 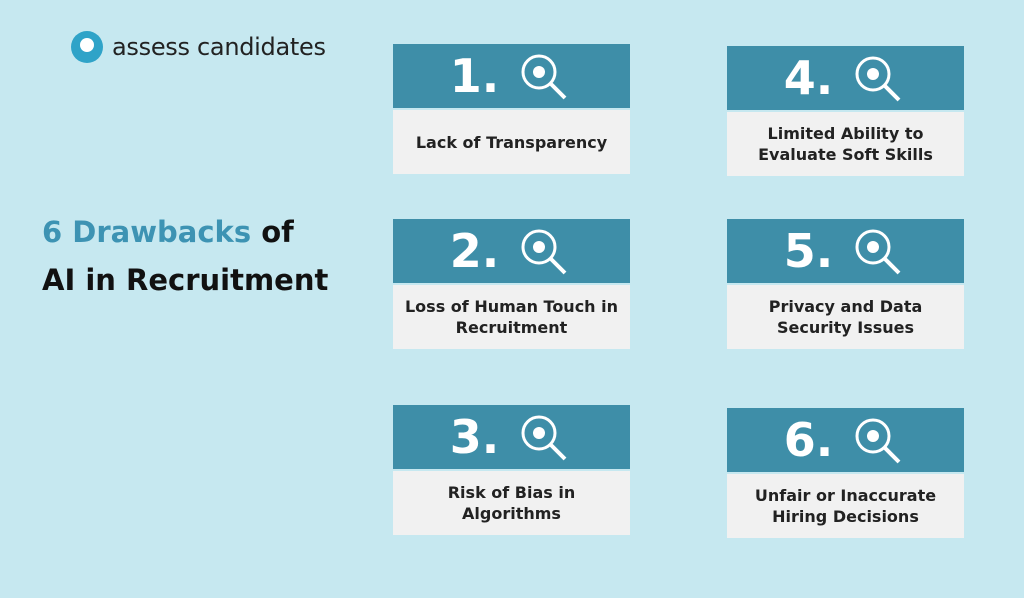 I want to click on card-header: 4., so click(x=845, y=78).